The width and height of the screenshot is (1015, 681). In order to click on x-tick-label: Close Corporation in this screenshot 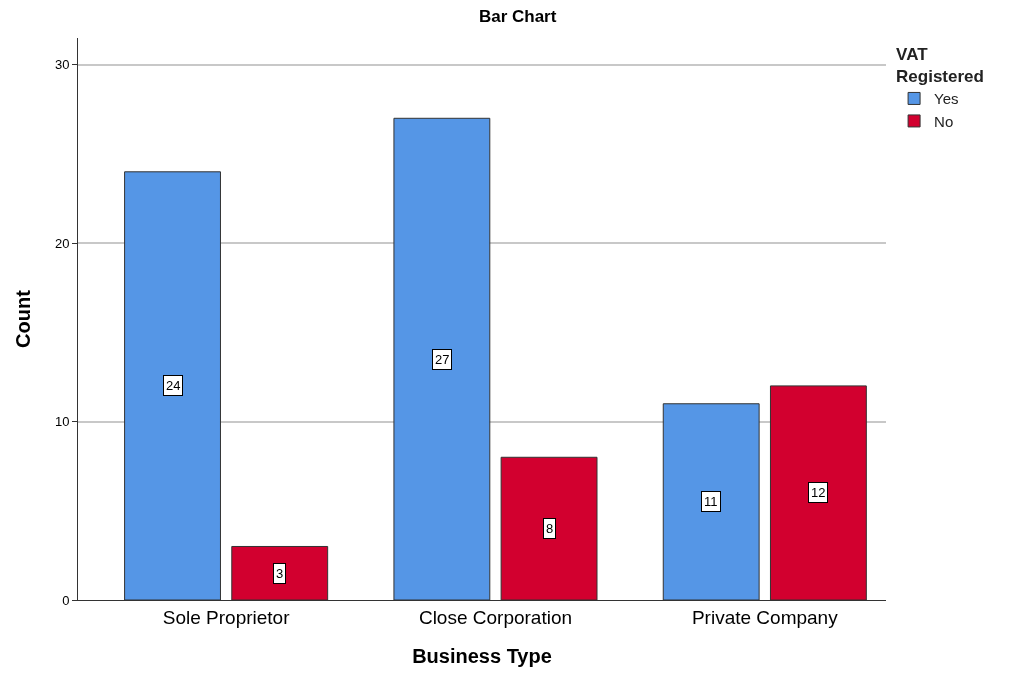, I will do `click(495, 617)`.